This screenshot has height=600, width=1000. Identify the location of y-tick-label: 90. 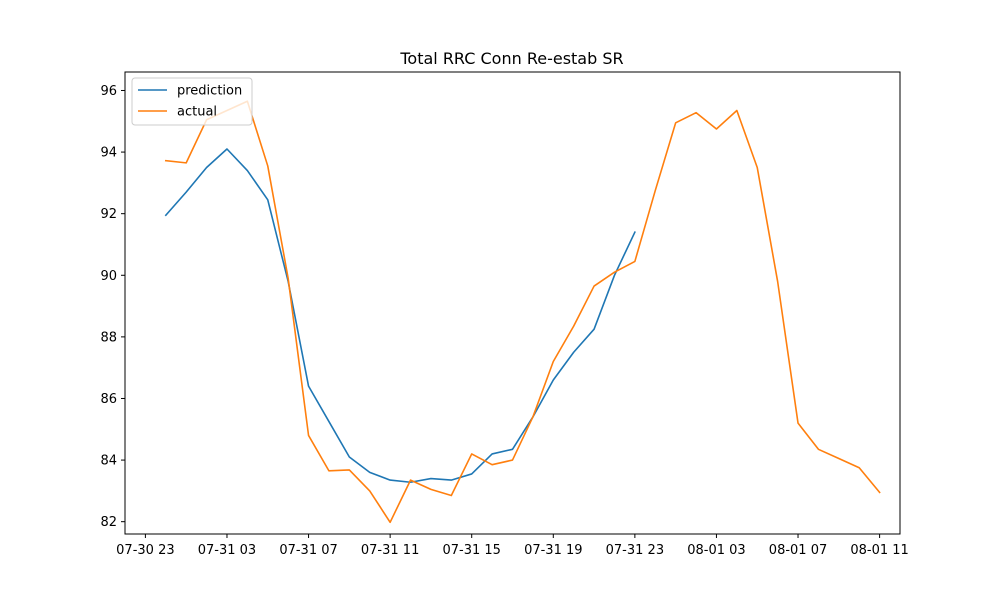
(108, 276).